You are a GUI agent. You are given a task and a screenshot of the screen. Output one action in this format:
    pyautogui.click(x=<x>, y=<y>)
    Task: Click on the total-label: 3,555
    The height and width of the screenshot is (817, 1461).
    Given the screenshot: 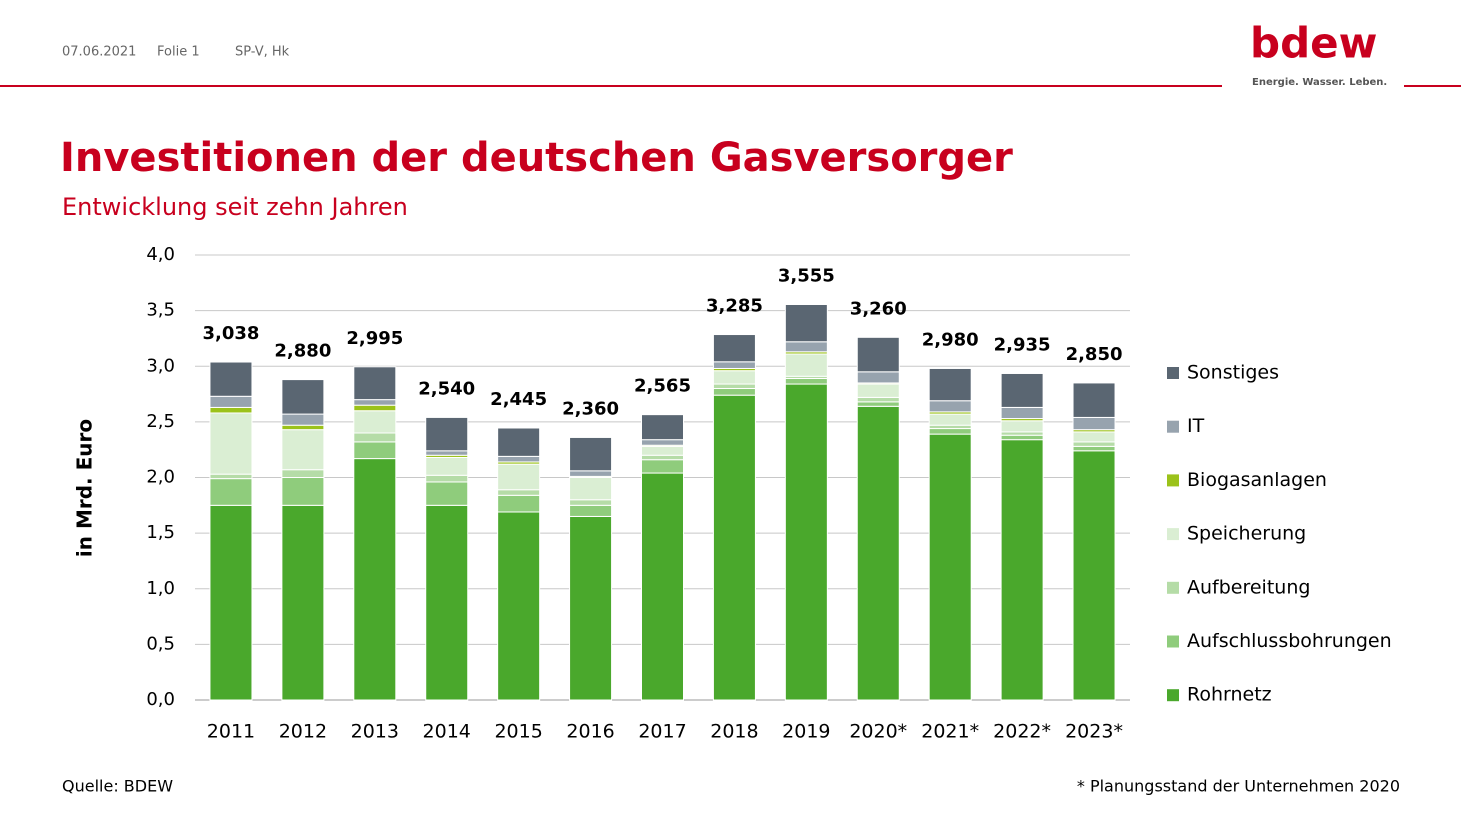 What is the action you would take?
    pyautogui.click(x=806, y=276)
    